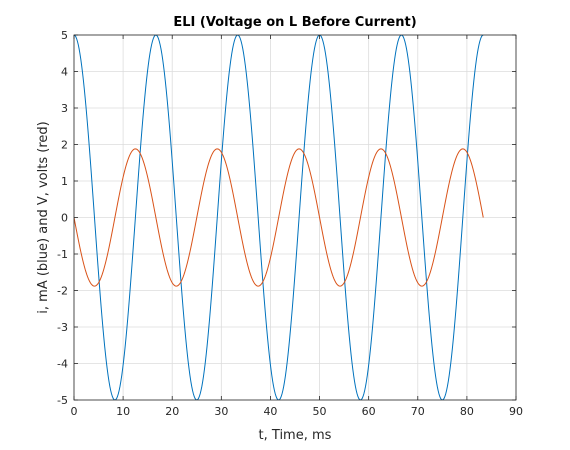 Image resolution: width=570 pixels, height=450 pixels. What do you see at coordinates (62, 327) in the screenshot?
I see `y-tick-label: -3` at bounding box center [62, 327].